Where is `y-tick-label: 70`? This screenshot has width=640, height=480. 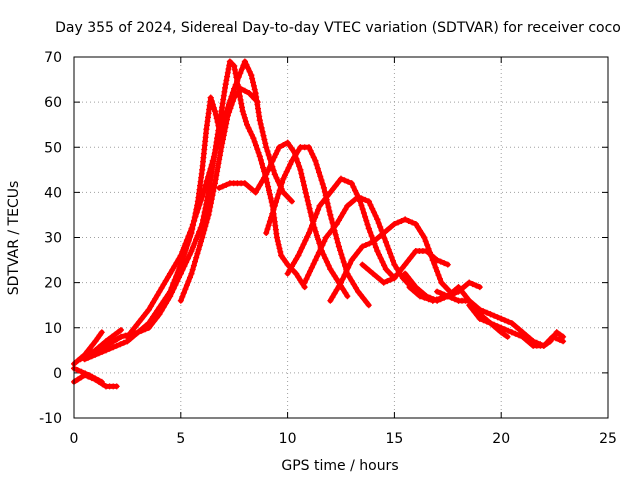 y-tick-label: 70 is located at coordinates (53, 58).